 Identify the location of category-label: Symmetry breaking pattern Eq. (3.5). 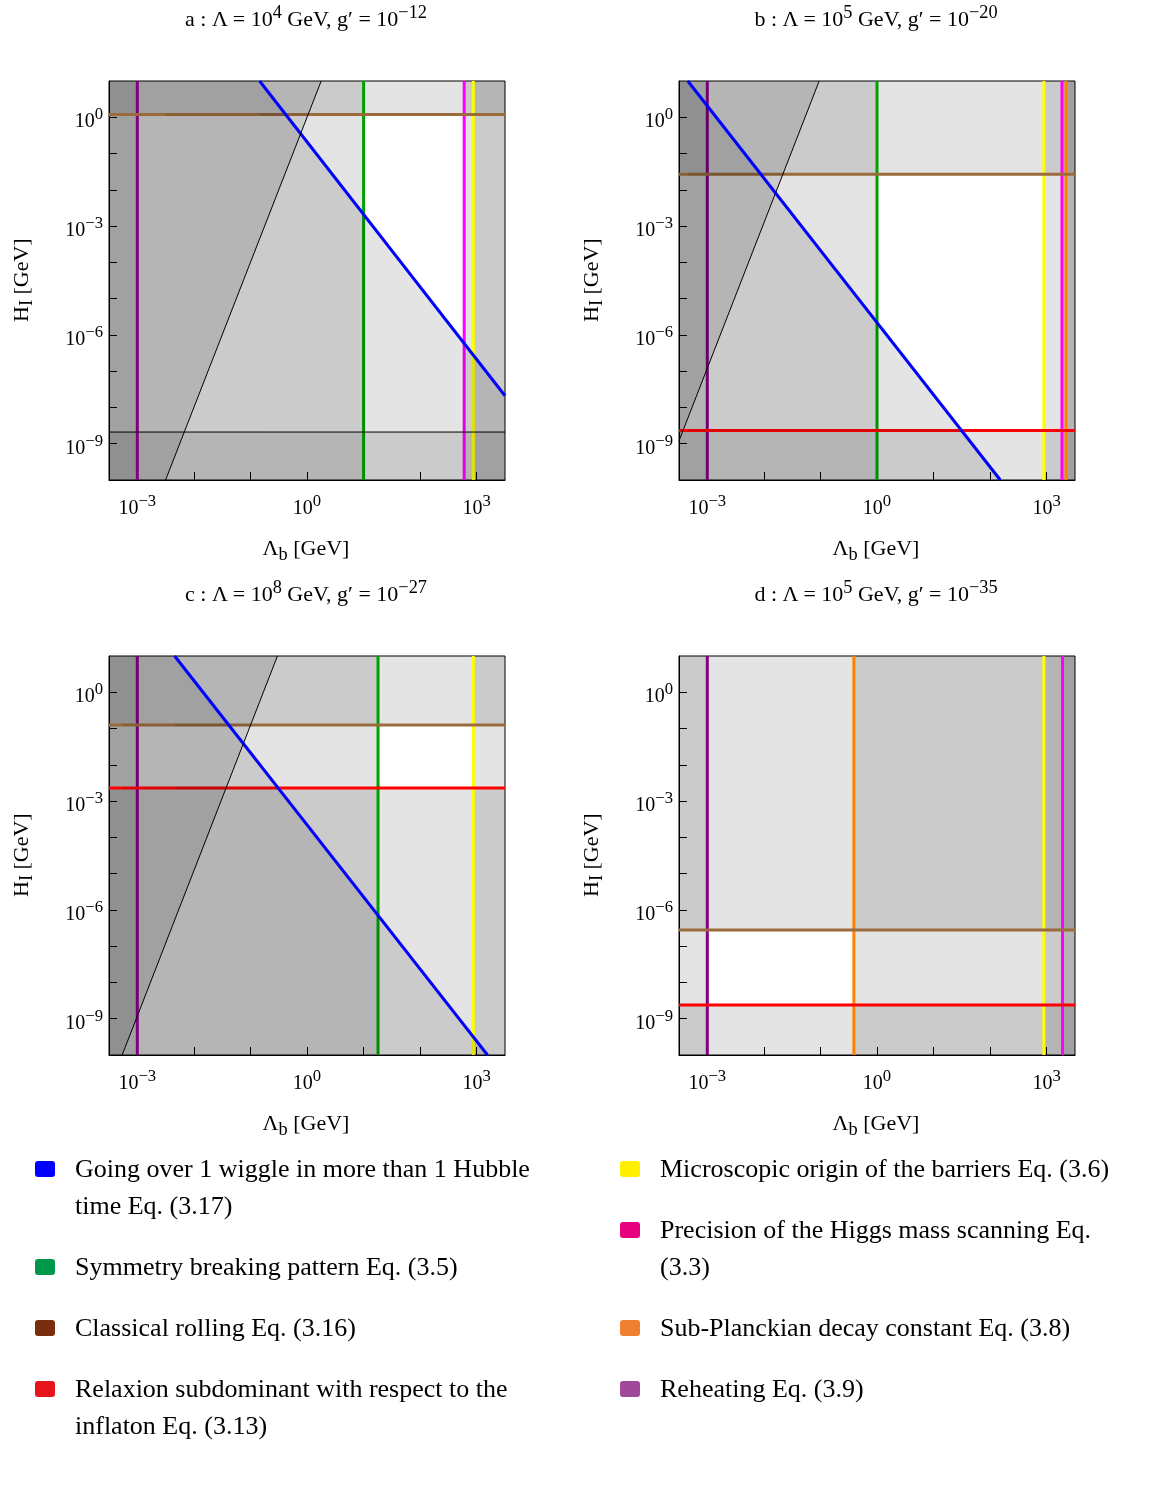
(266, 1266).